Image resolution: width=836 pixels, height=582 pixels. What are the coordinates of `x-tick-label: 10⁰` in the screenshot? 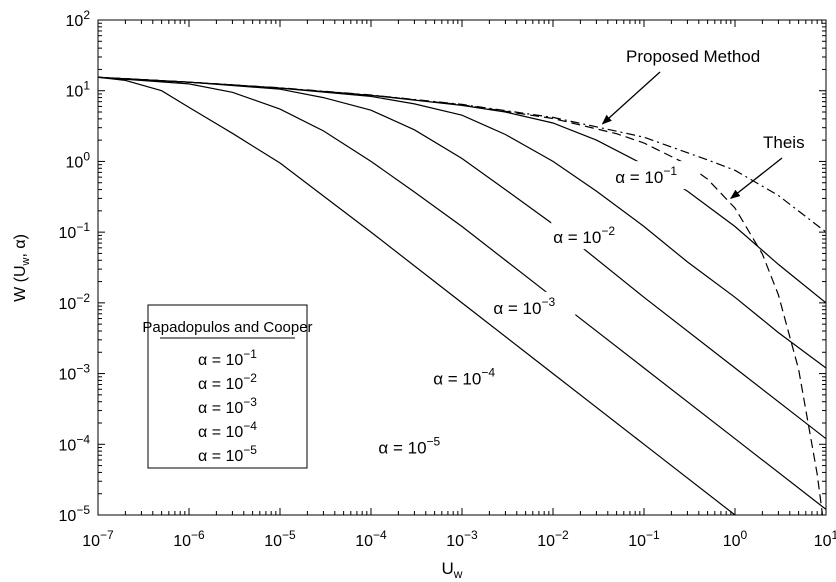 It's located at (735, 539).